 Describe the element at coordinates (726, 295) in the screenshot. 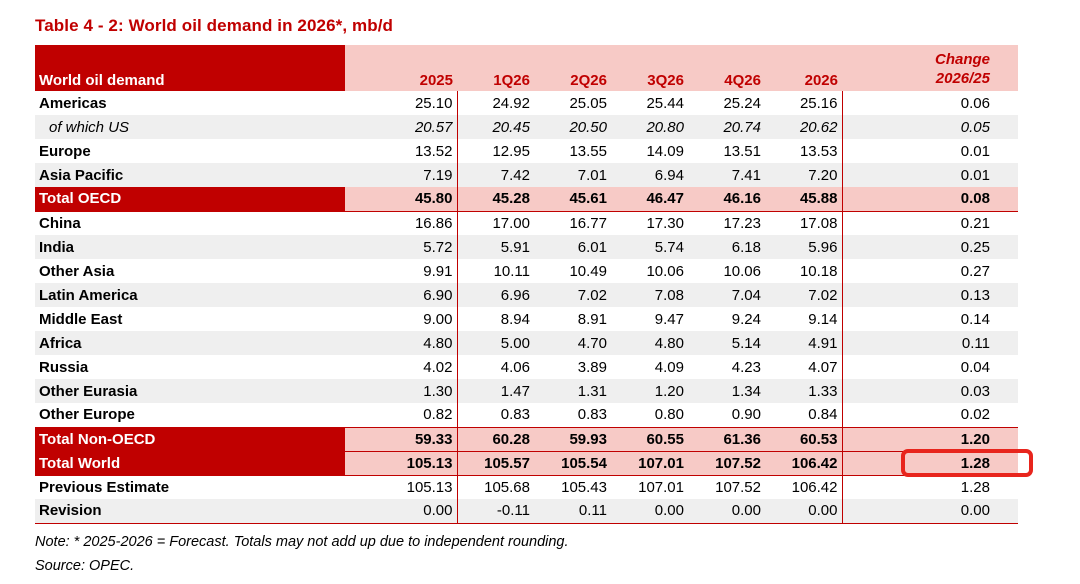

I see `cell-value: 7.04` at that location.